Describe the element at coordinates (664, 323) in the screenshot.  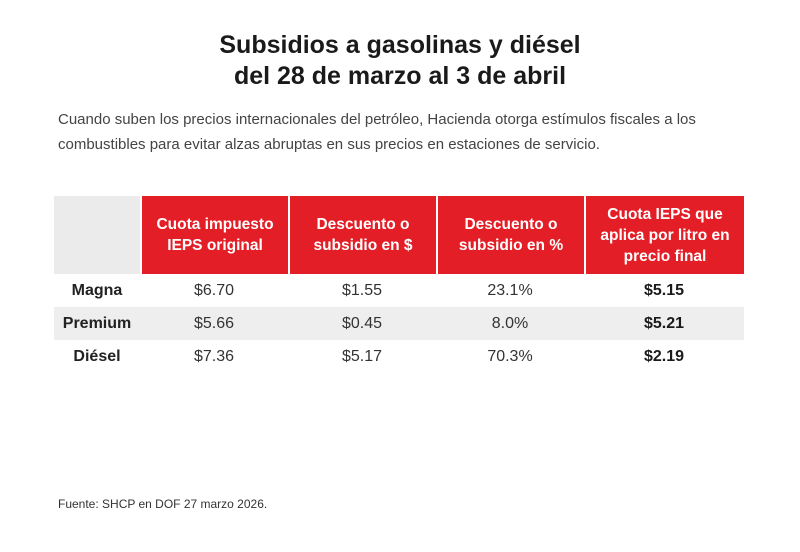
I see `cell-ieps-final: $5.21` at that location.